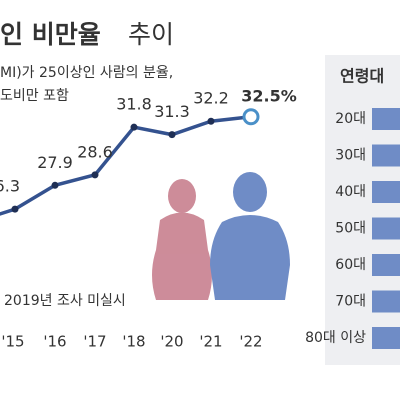  Describe the element at coordinates (362, 76) in the screenshot. I see `panel-title: 연령대` at that location.